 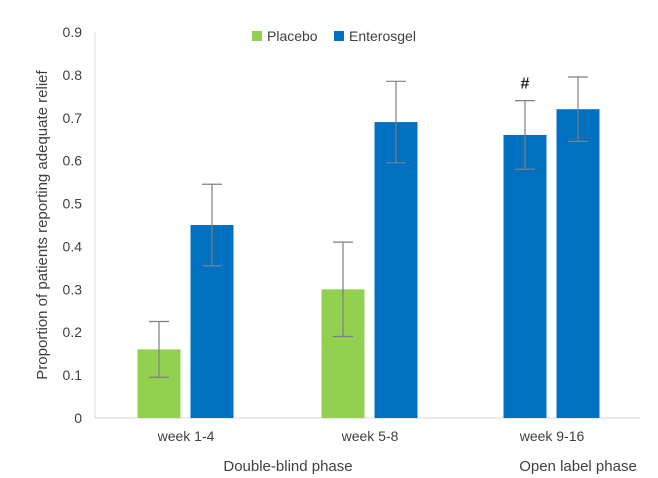 I want to click on annotations: #, so click(x=525, y=84).